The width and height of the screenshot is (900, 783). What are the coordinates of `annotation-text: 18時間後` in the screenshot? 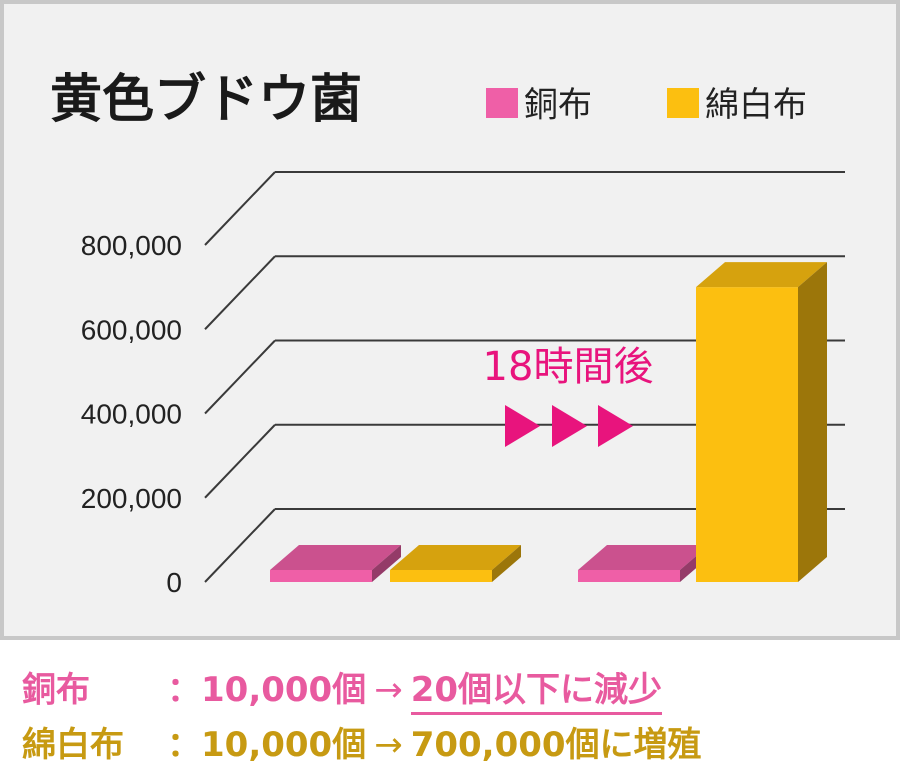 It's located at (568, 367).